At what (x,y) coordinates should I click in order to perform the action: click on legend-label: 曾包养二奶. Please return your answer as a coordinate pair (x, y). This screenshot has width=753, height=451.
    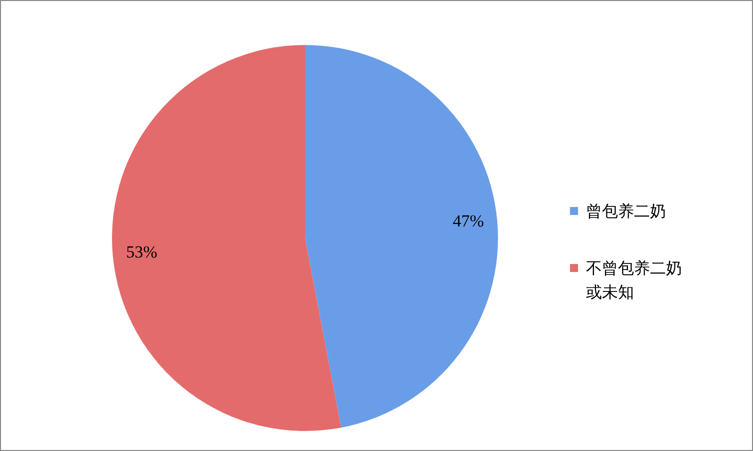
    Looking at the image, I should click on (626, 210).